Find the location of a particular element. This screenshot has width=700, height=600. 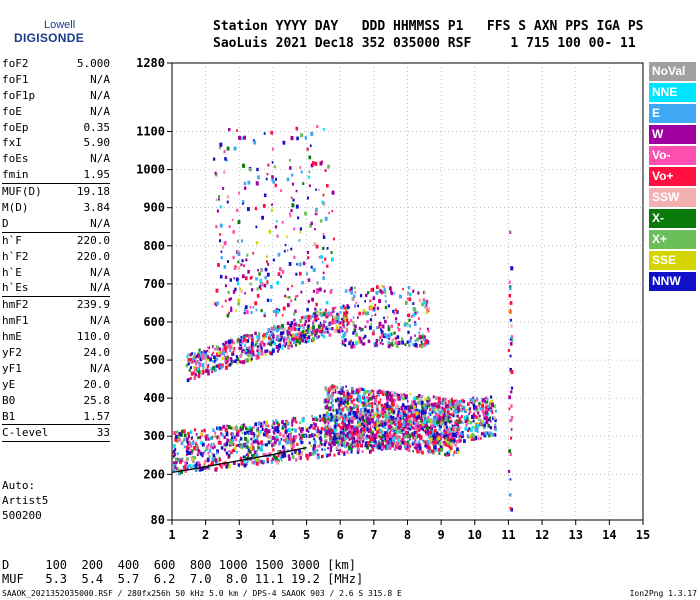

param-row: B1 1.57 is located at coordinates (56, 417).